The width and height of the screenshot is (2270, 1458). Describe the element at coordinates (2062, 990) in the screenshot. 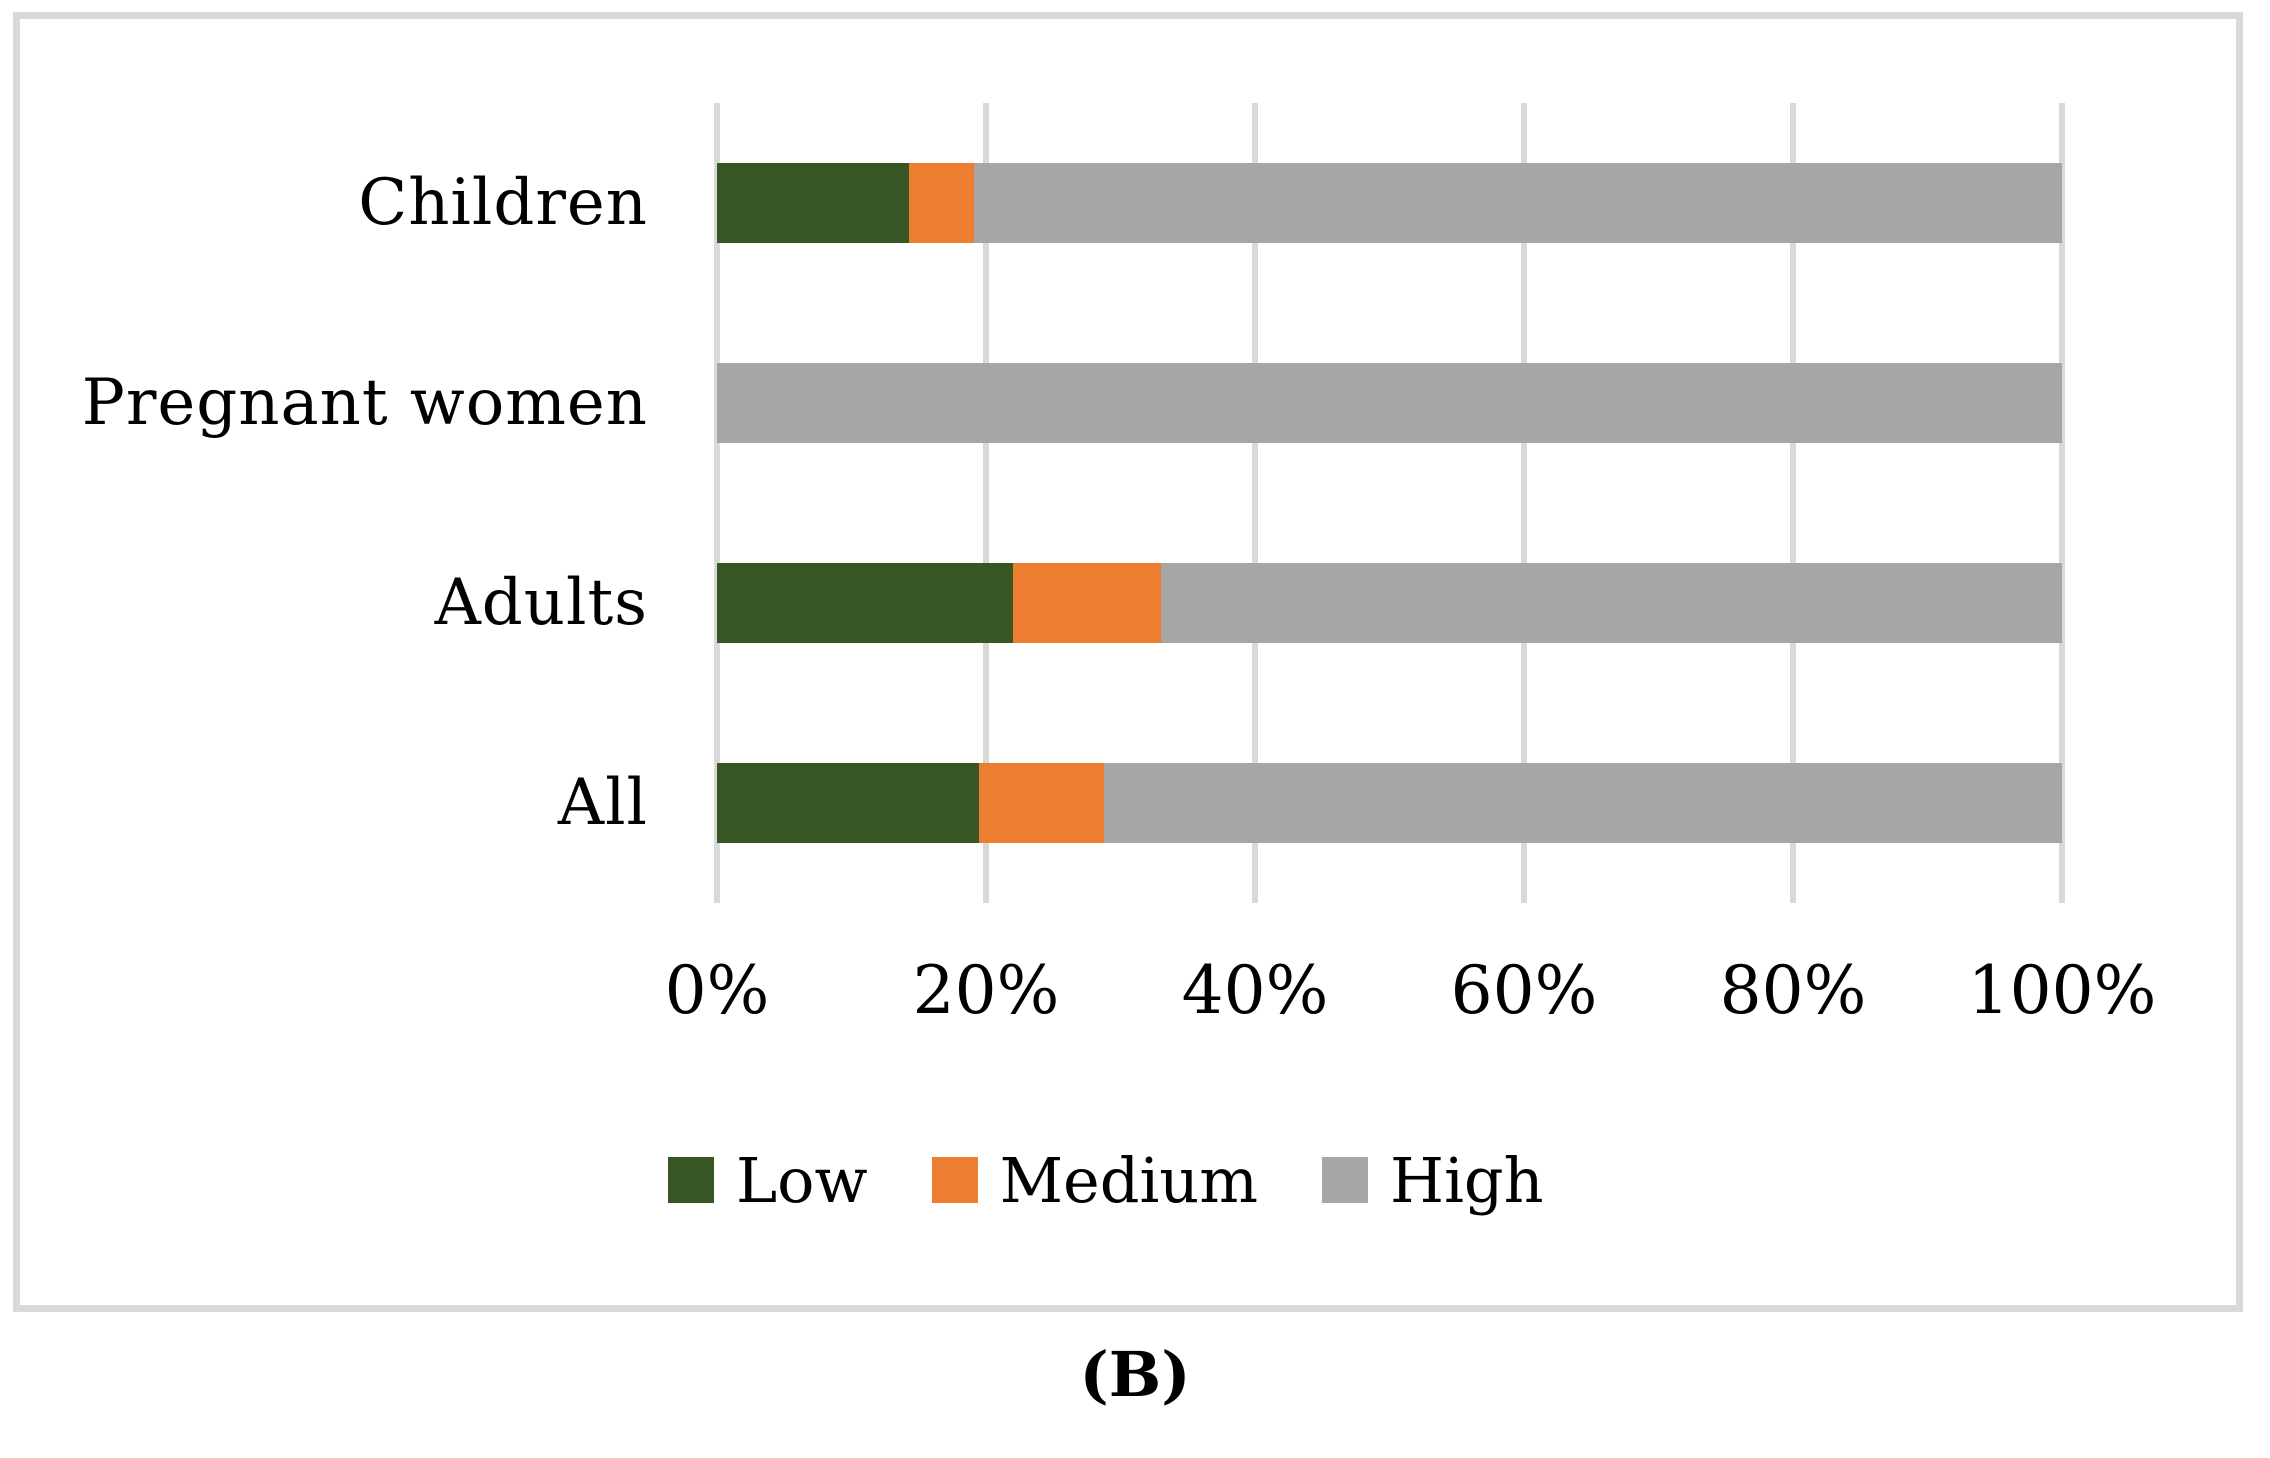

I see `x-tick-label-100: 100%` at that location.